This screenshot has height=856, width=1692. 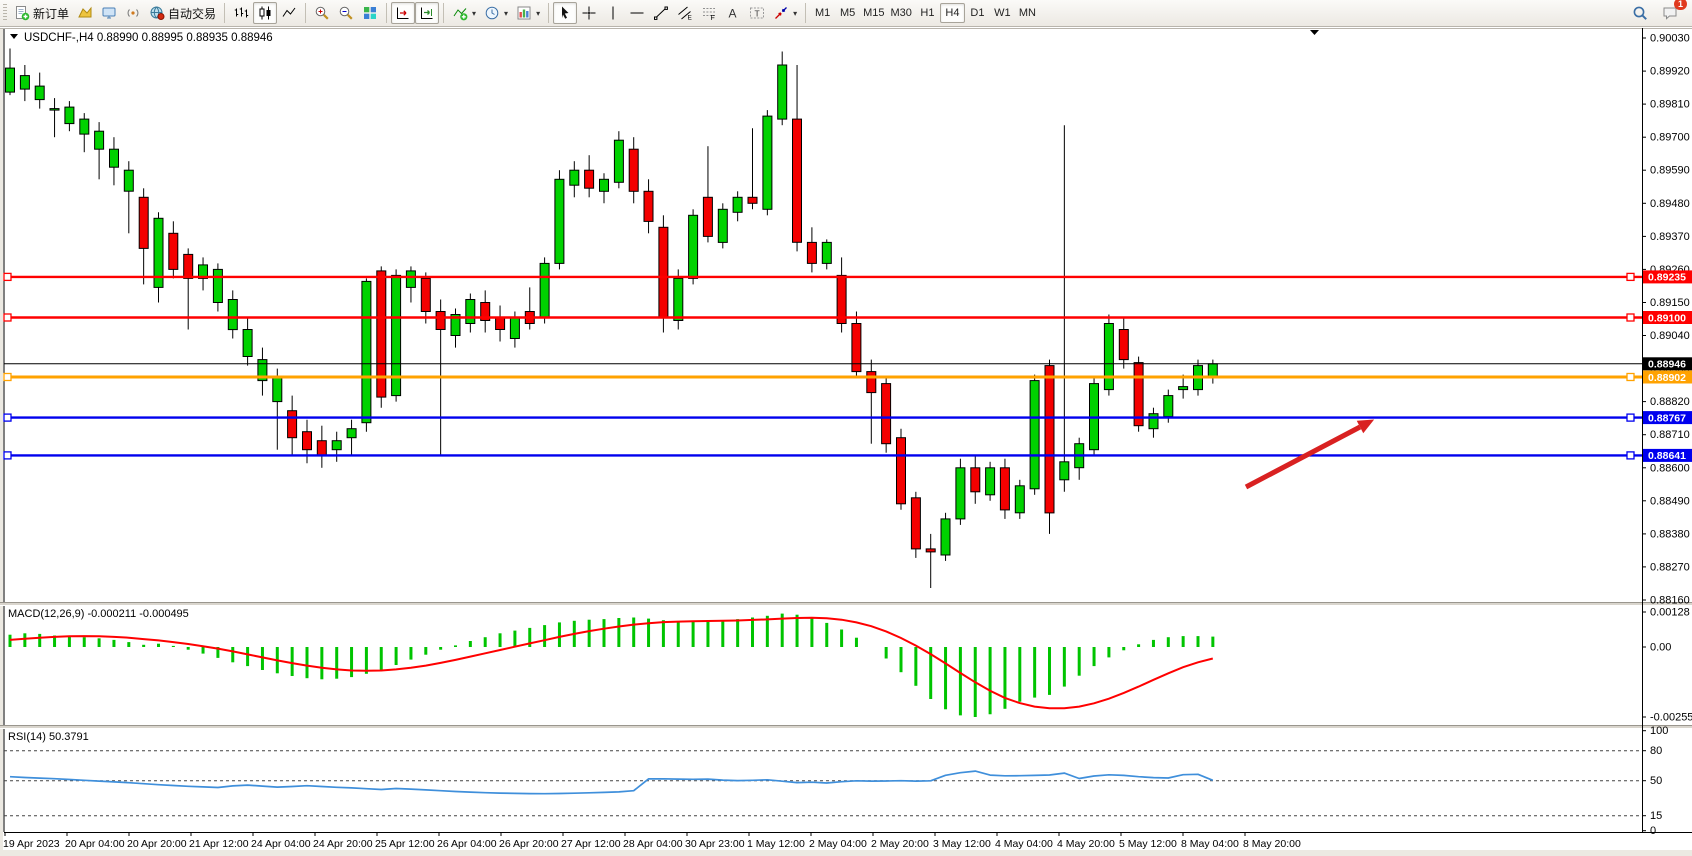 I want to click on timeframe-MN-button: MN, so click(x=1027, y=13).